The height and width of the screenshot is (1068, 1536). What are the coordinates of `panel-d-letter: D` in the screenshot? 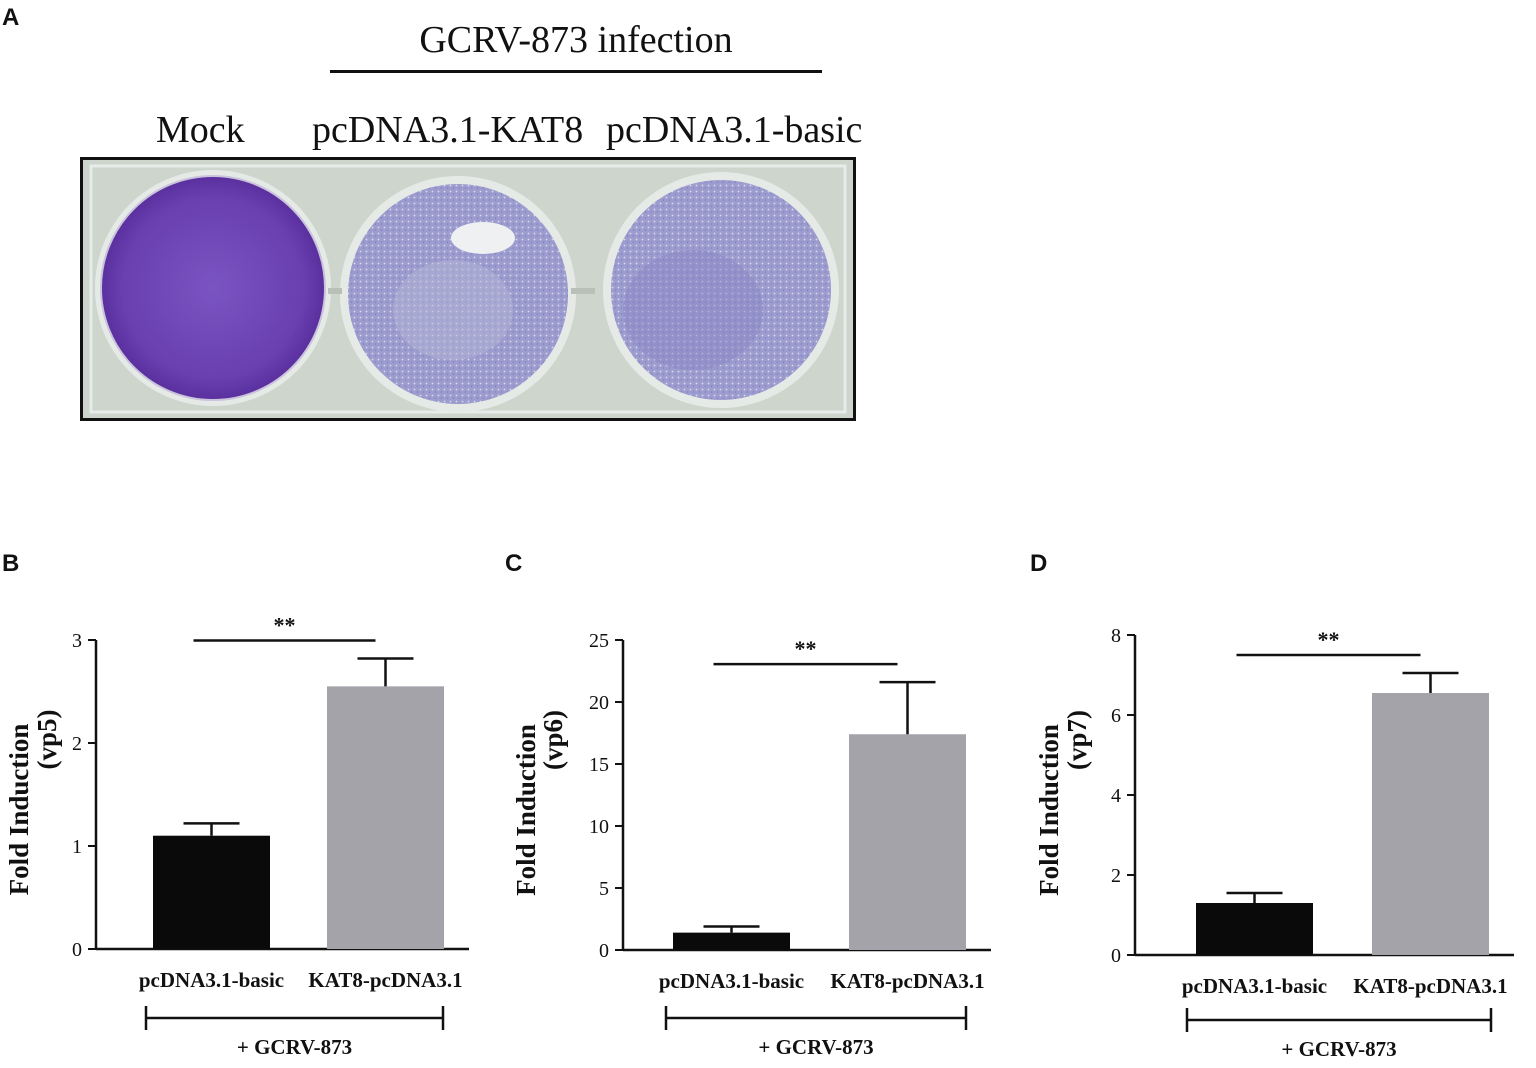 It's located at (1039, 563).